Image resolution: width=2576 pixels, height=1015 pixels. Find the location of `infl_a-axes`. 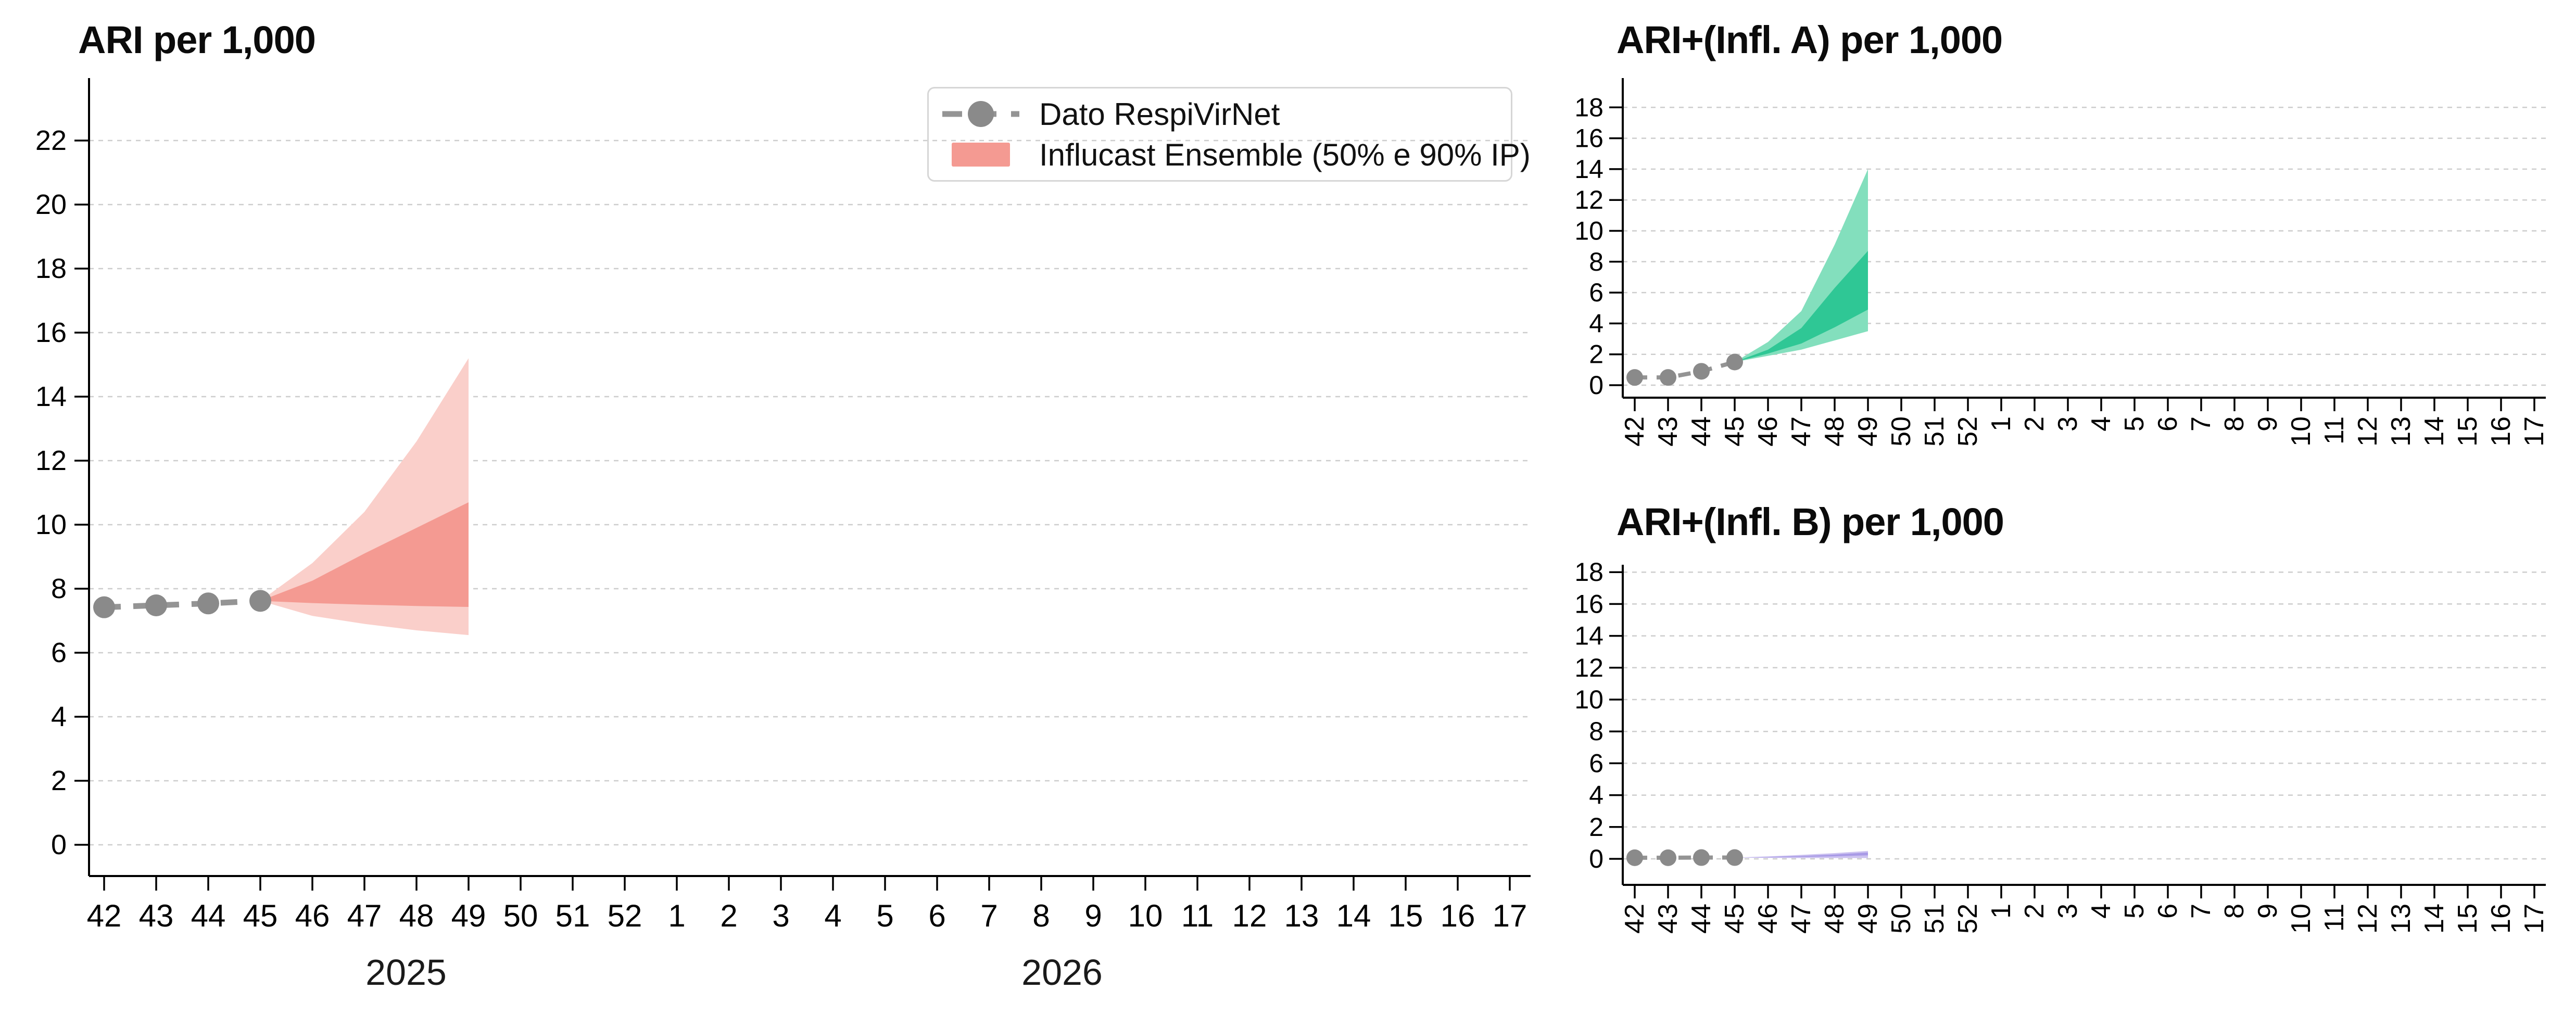

infl_a-axes is located at coordinates (2084, 239).